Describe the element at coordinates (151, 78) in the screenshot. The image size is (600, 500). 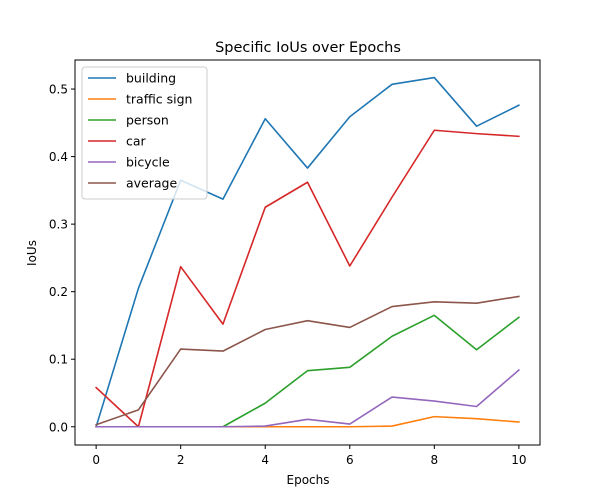
I see `legend-label-building: building` at that location.